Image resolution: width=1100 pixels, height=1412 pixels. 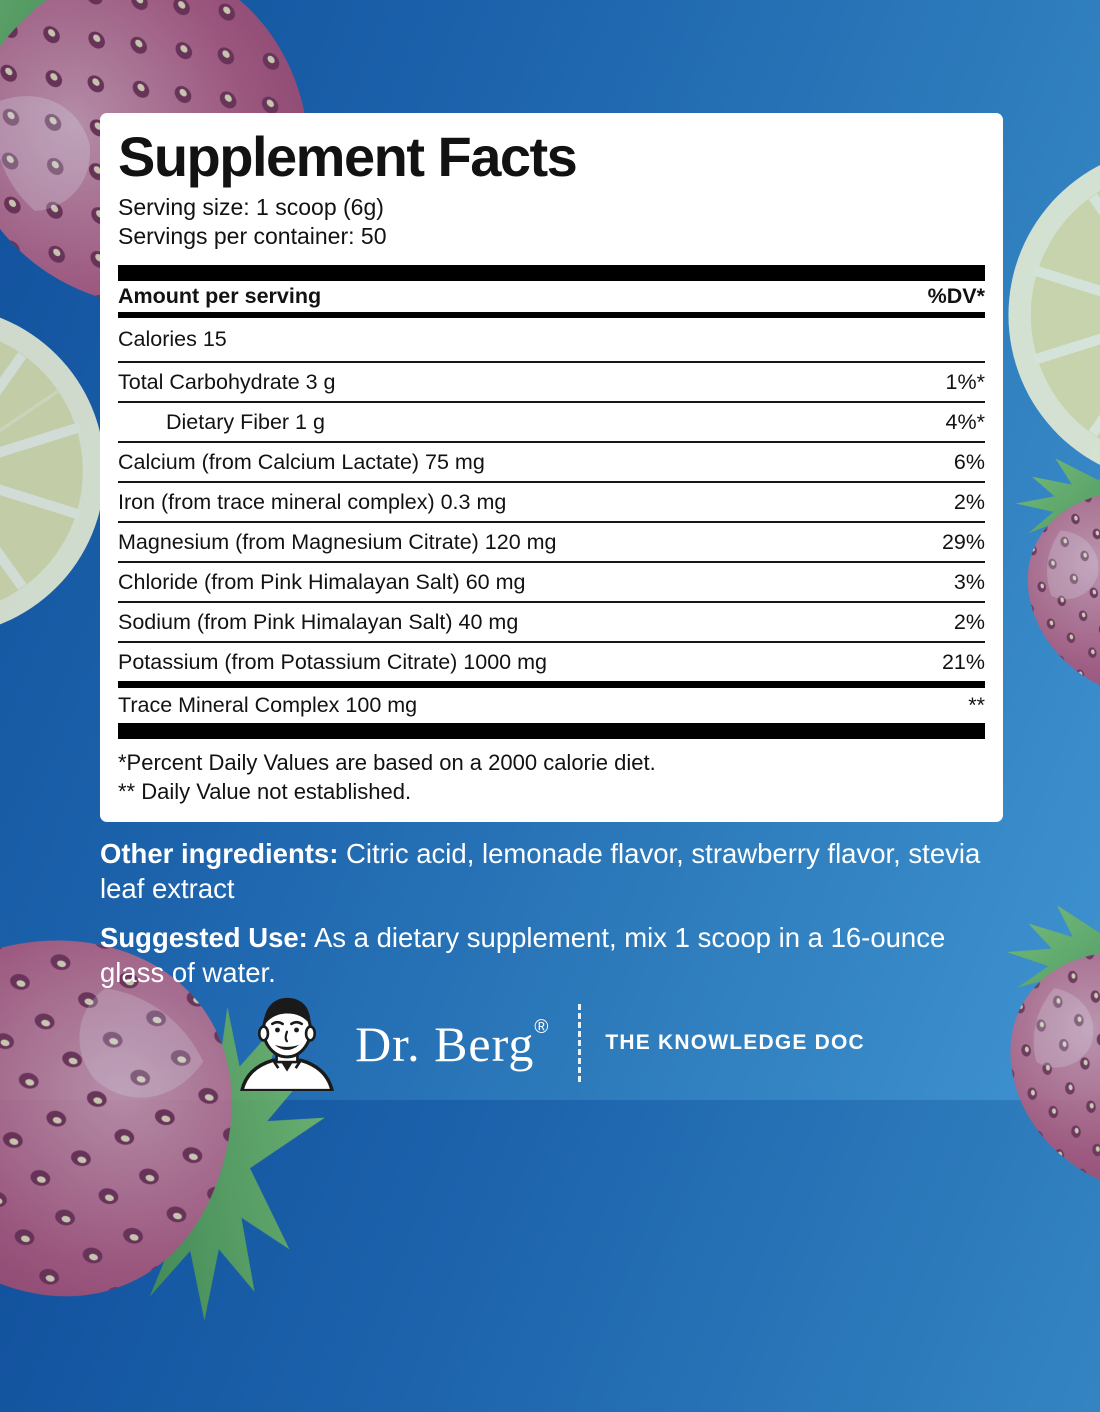 I want to click on brand-divider, so click(x=580, y=1043).